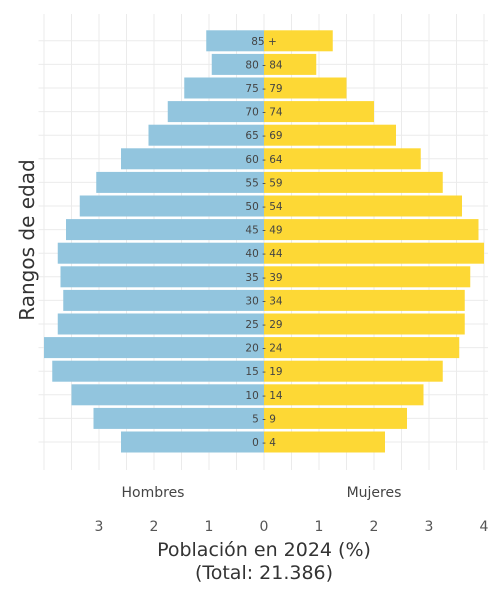 The height and width of the screenshot is (589, 488). What do you see at coordinates (264, 443) in the screenshot?
I see `age-range-label: 0 - 4` at bounding box center [264, 443].